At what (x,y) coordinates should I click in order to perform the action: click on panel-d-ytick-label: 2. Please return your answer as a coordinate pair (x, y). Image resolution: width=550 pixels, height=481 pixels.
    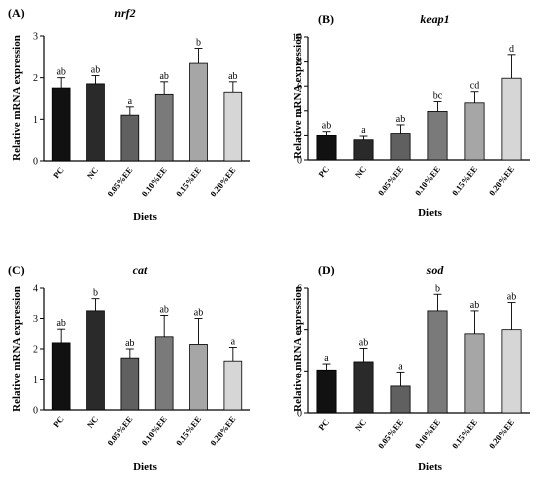
    Looking at the image, I should click on (299, 372).